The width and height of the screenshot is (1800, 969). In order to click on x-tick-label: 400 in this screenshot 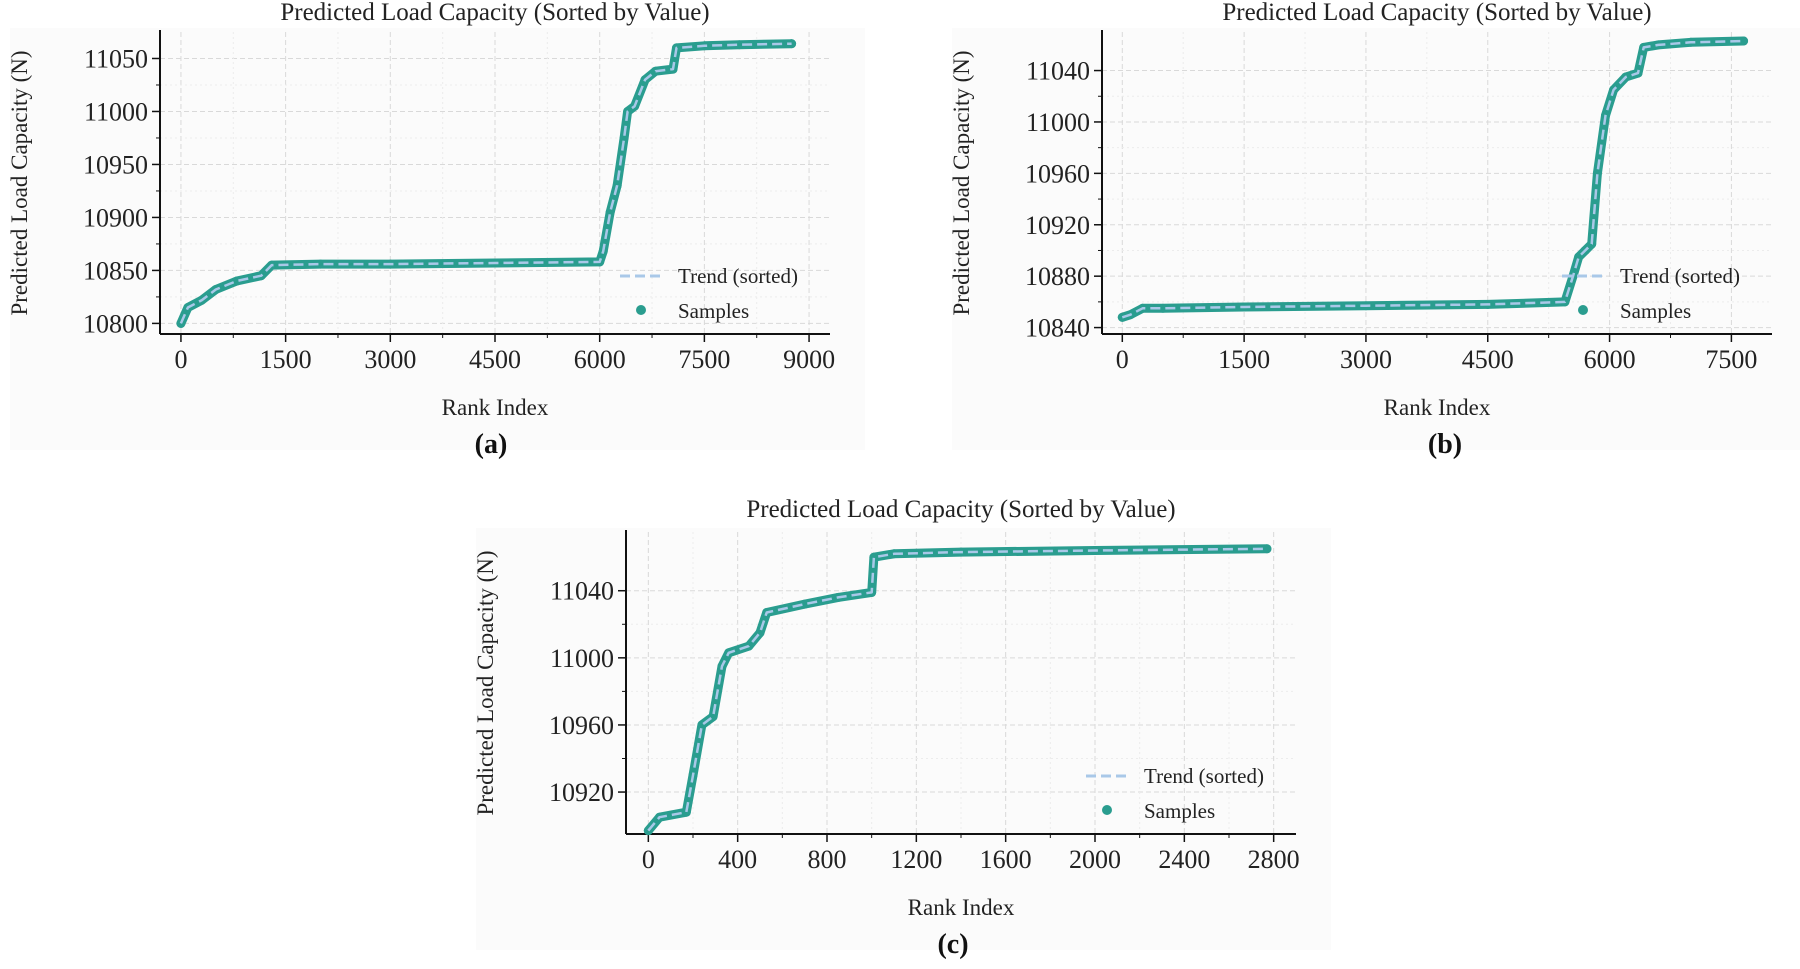, I will do `click(737, 859)`.